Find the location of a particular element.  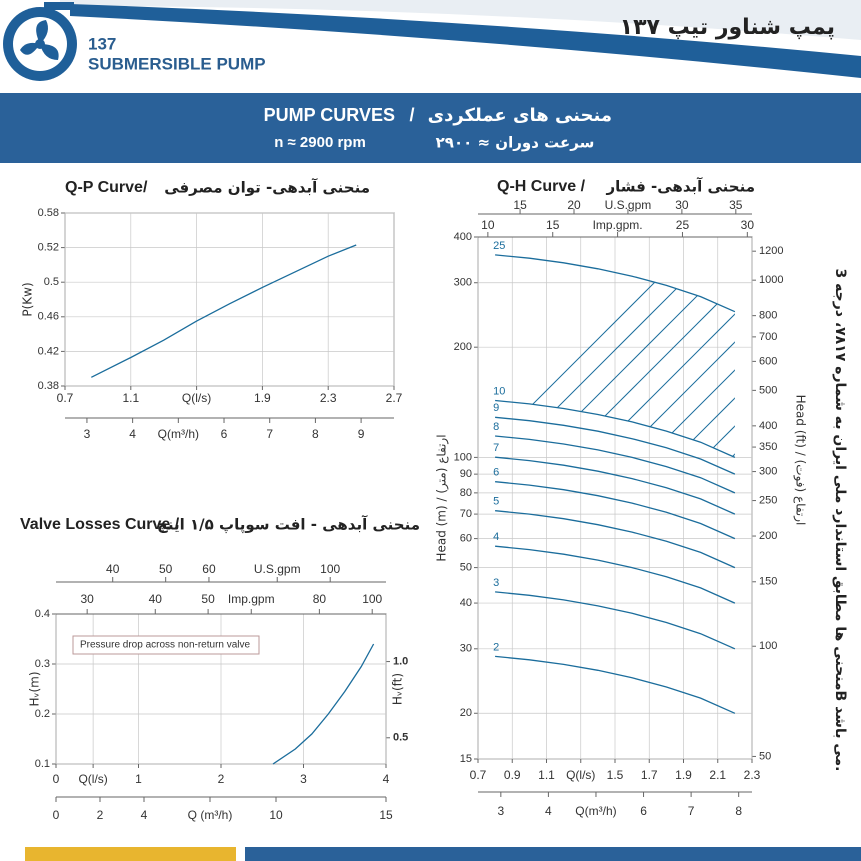

curve-label: 25 is located at coordinates (499, 246).